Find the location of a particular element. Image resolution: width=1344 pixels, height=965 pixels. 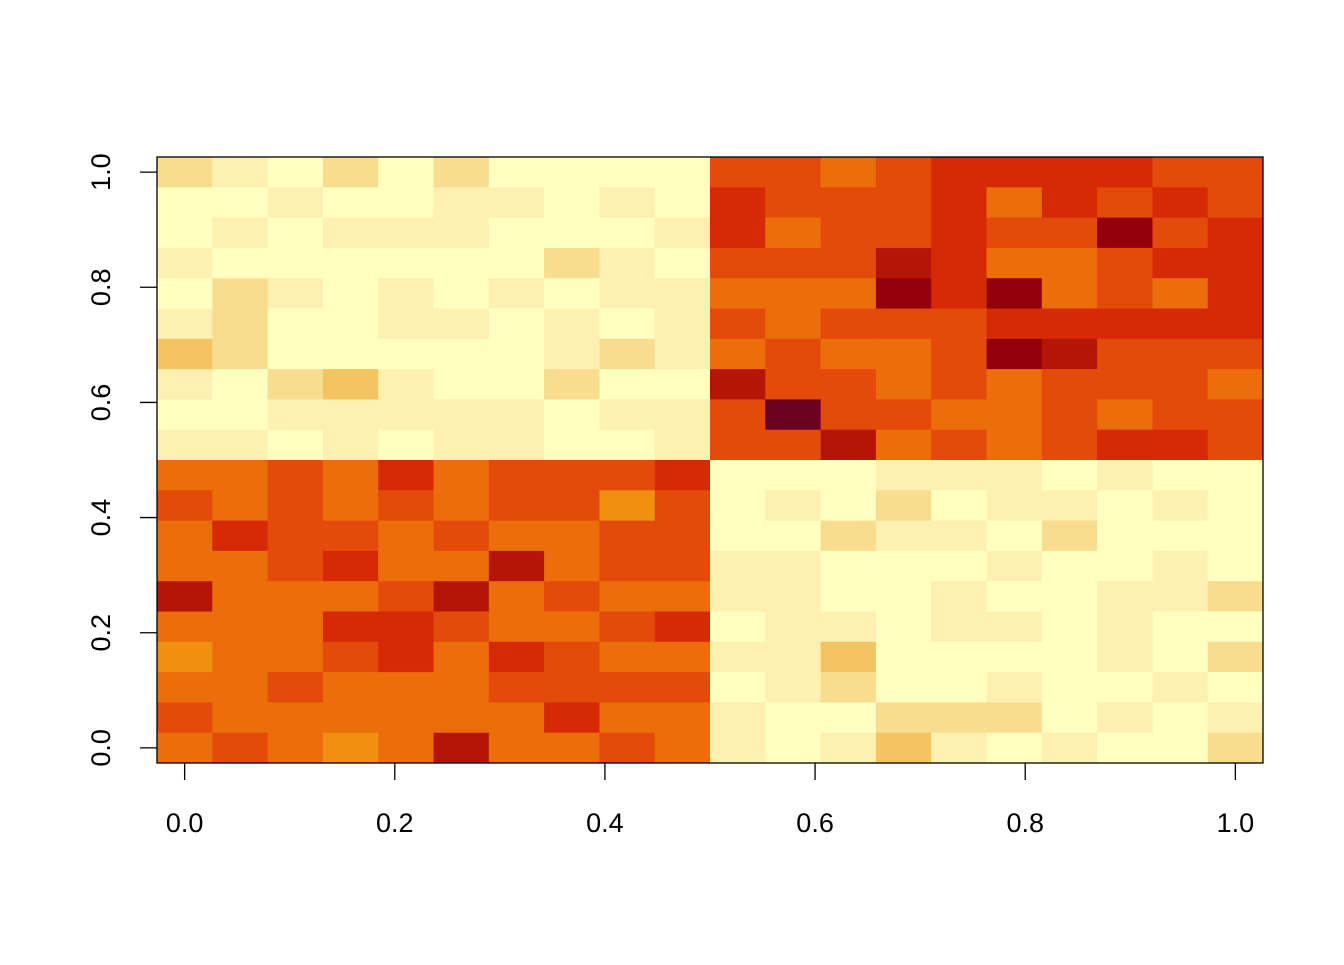

x-tick-label: 0.8 is located at coordinates (1025, 823).